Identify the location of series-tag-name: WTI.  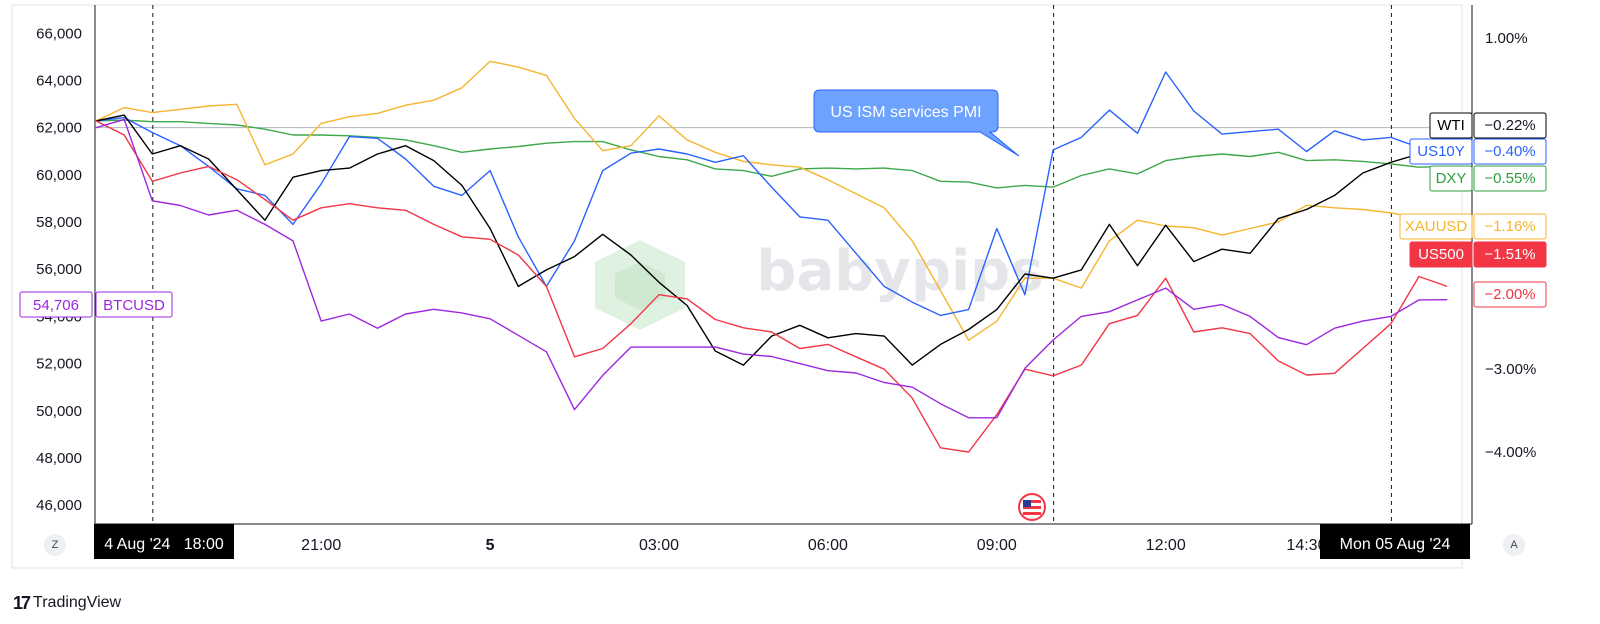
(1451, 125).